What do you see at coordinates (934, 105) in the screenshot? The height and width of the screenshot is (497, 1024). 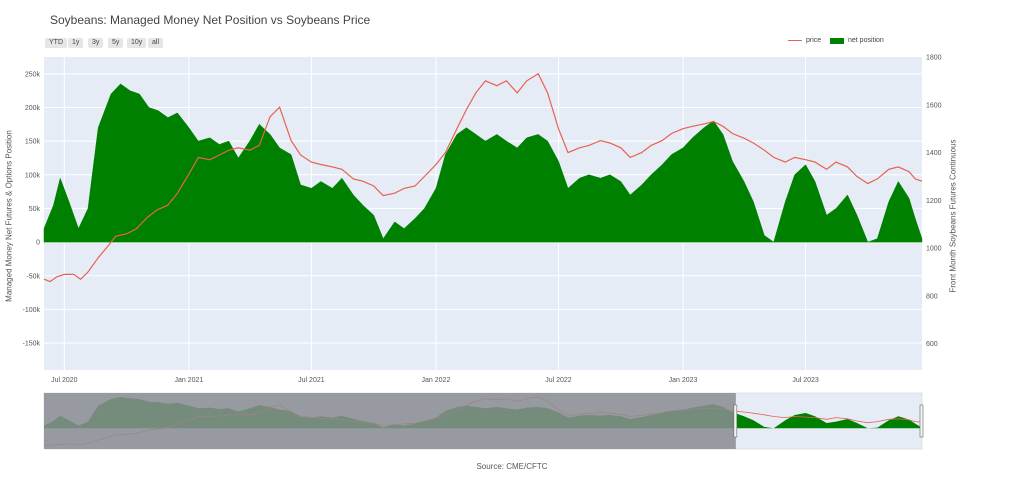 I see `y2-tick-label-5: 1600` at bounding box center [934, 105].